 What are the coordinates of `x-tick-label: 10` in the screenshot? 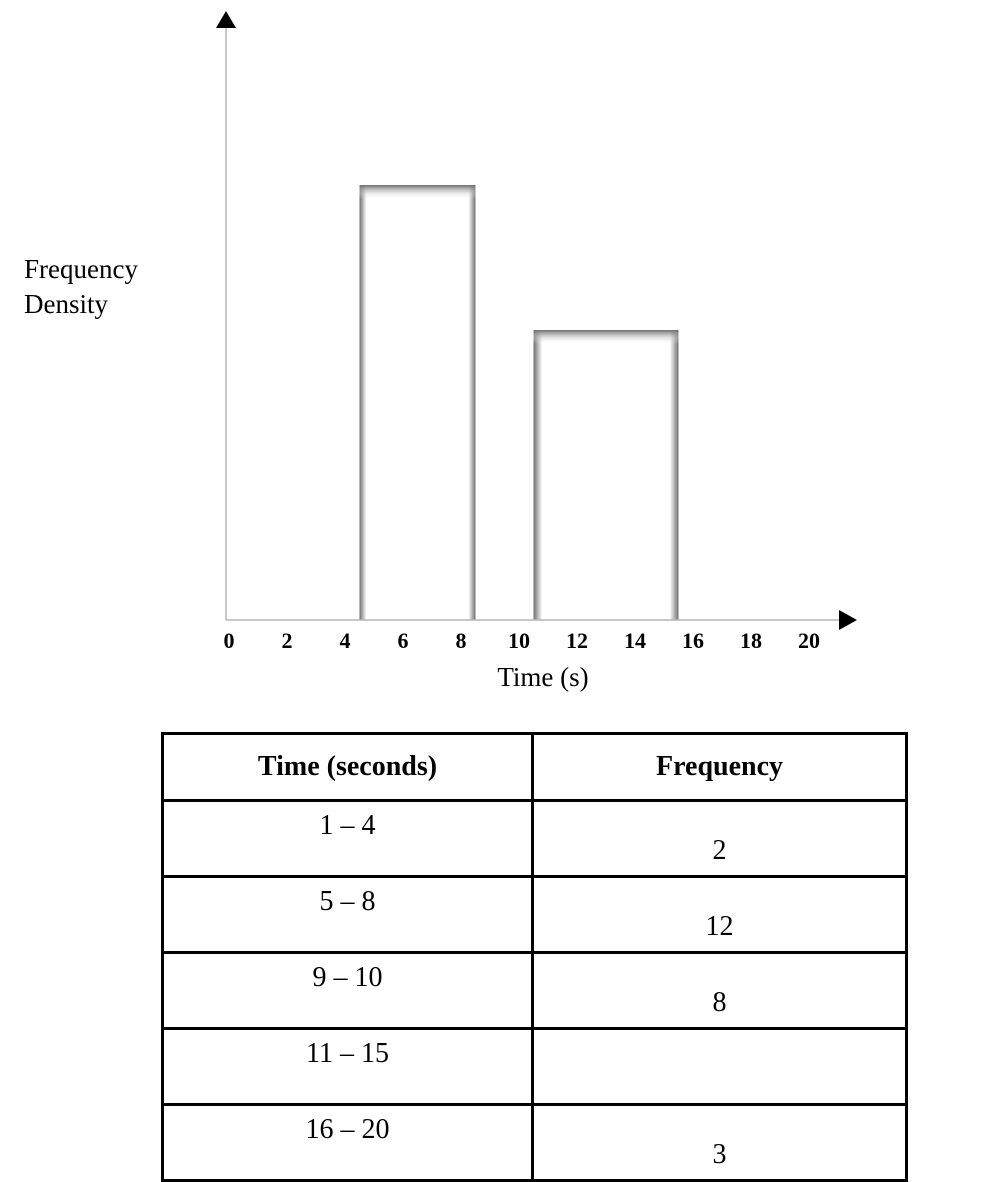 It's located at (519, 640).